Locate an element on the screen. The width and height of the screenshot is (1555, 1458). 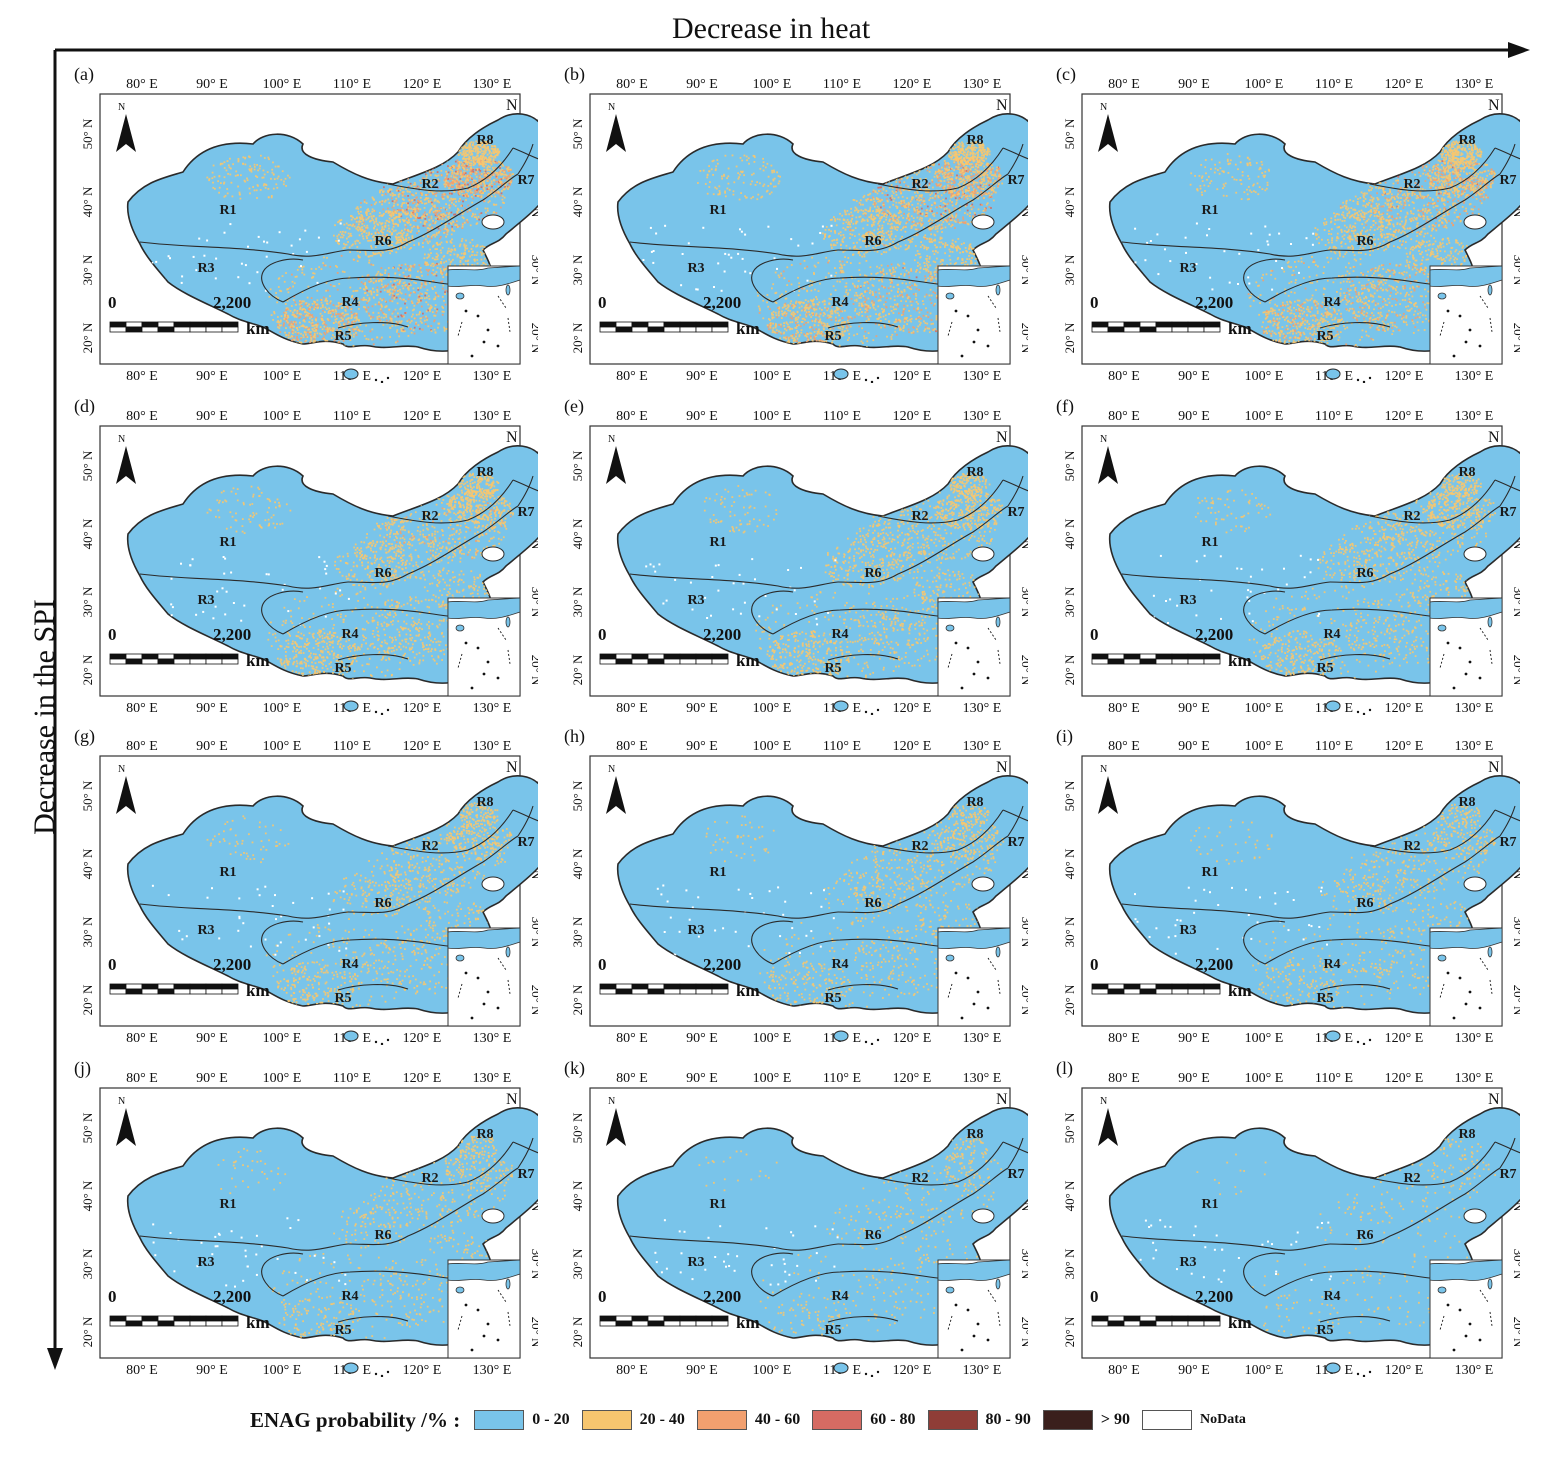
panel-label: (a) is located at coordinates (84, 74).